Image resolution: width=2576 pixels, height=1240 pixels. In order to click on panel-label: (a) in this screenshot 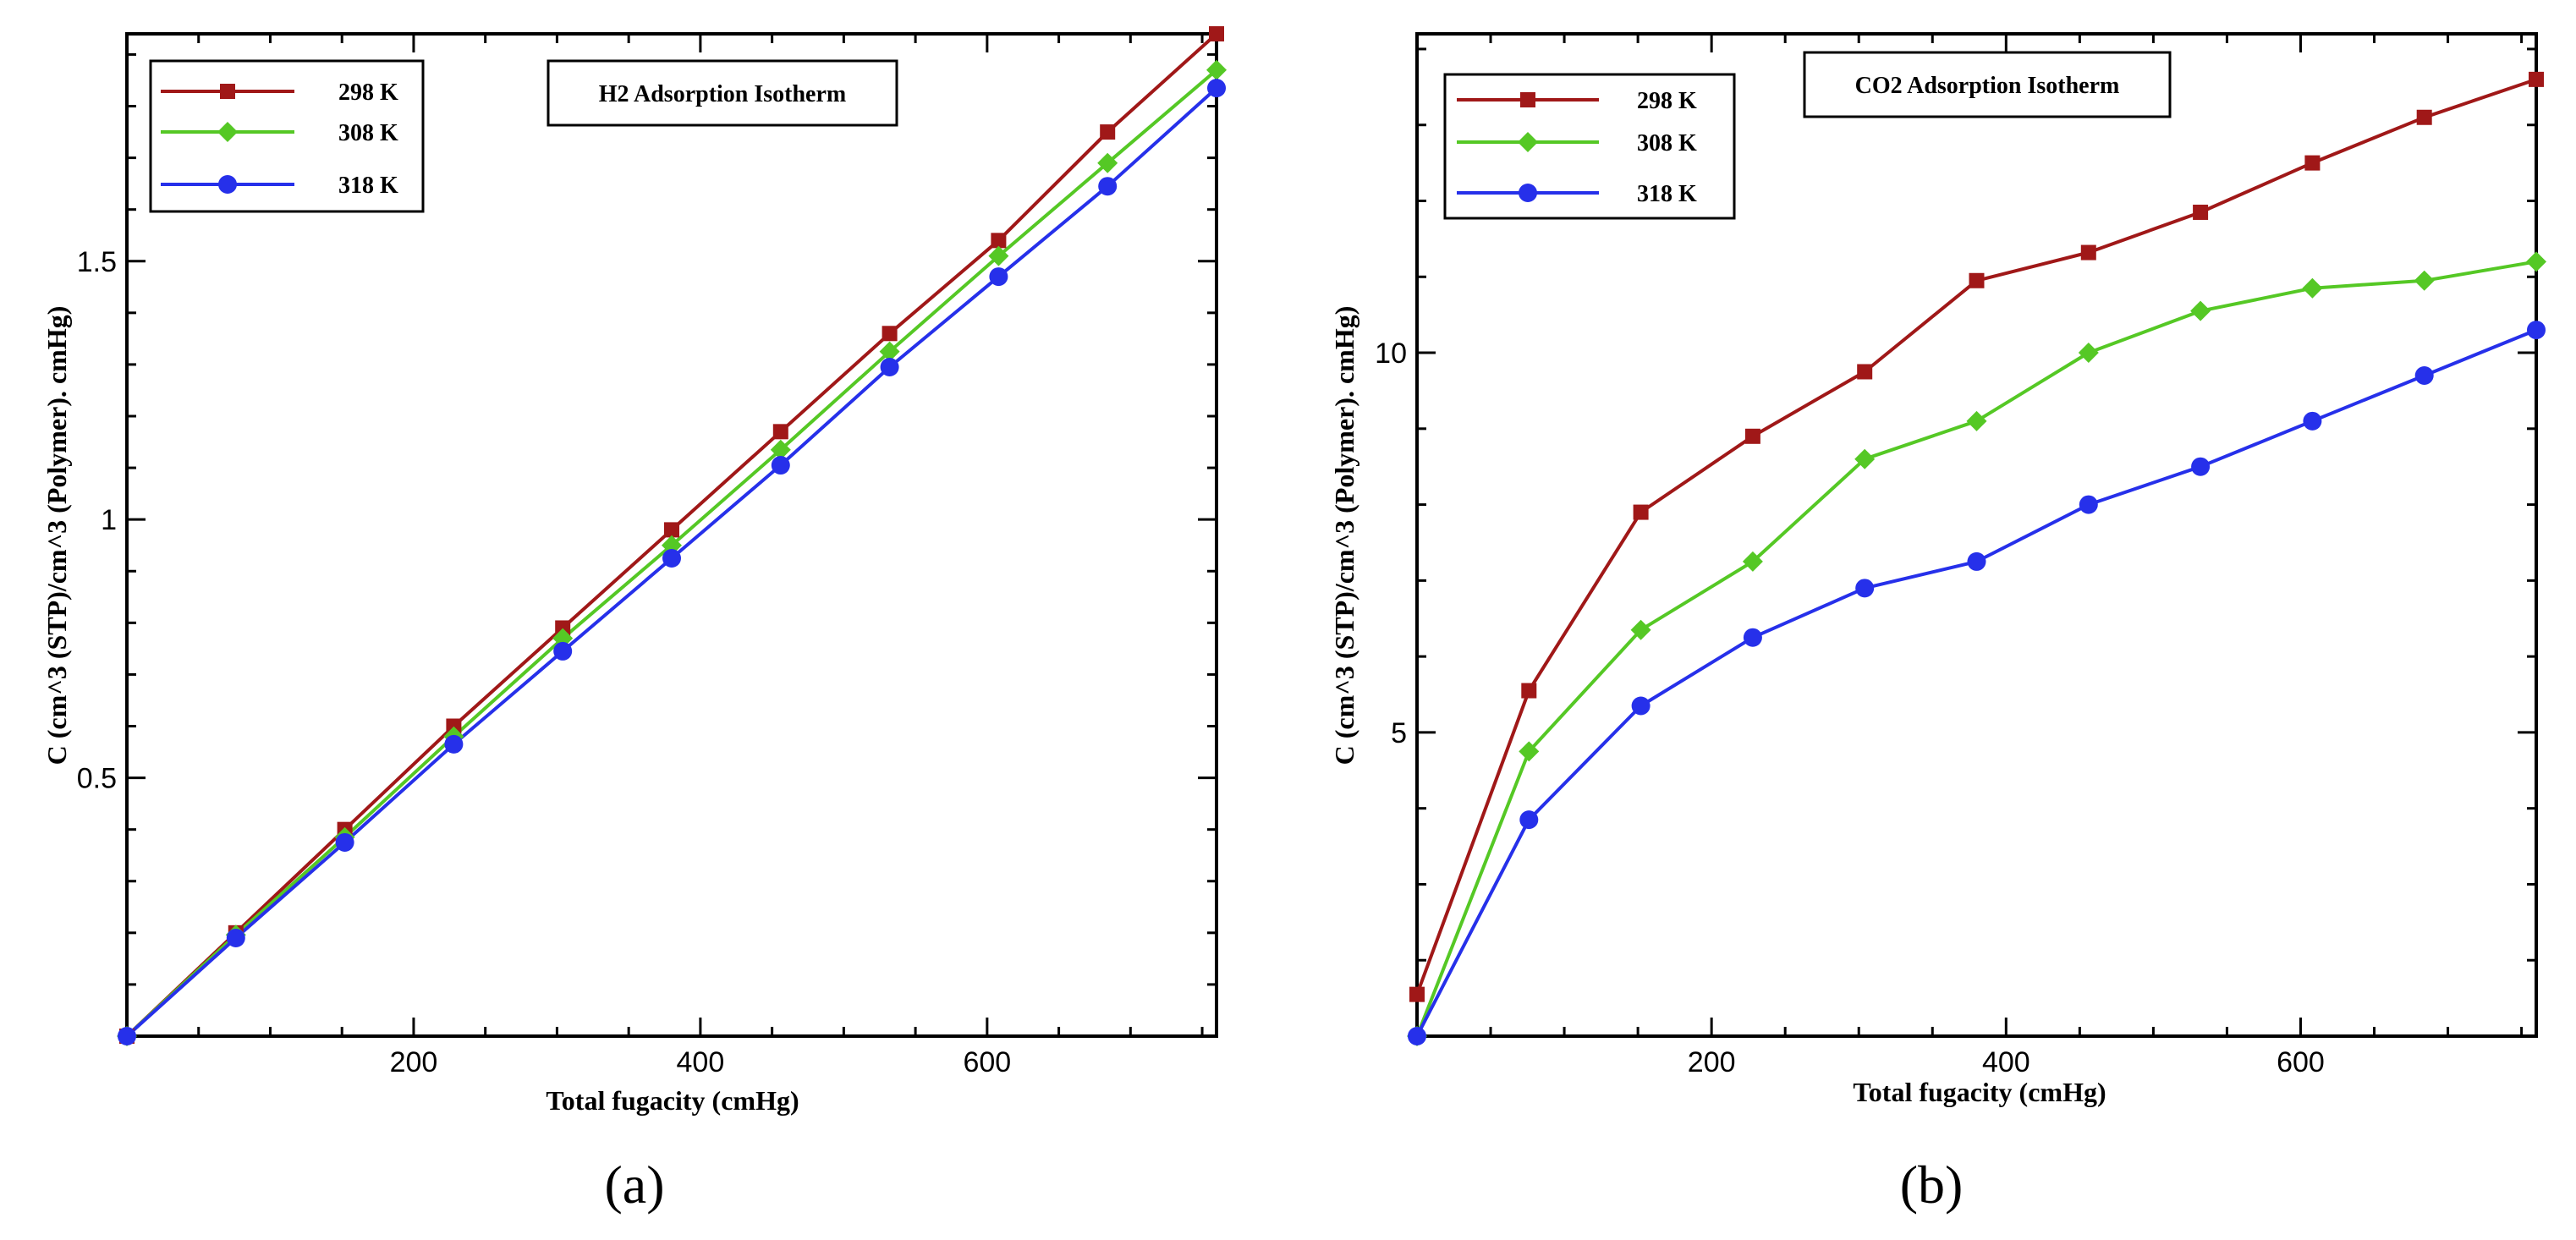, I will do `click(634, 1185)`.